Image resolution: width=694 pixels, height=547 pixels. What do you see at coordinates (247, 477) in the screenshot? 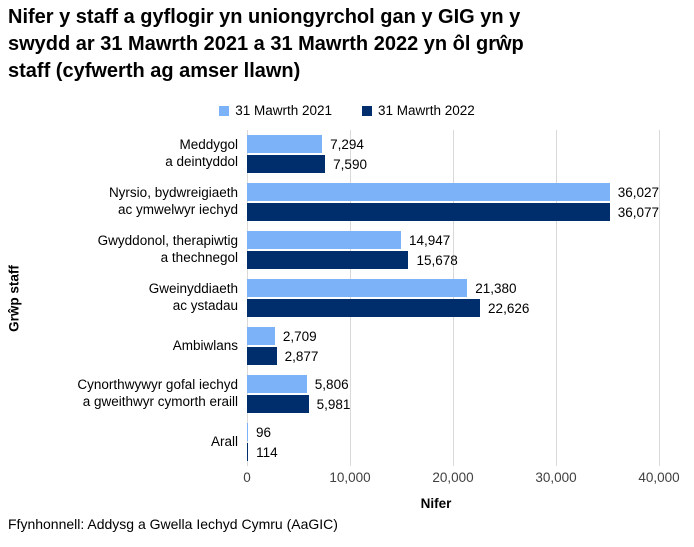
I see `x-tick-label: 0` at bounding box center [247, 477].